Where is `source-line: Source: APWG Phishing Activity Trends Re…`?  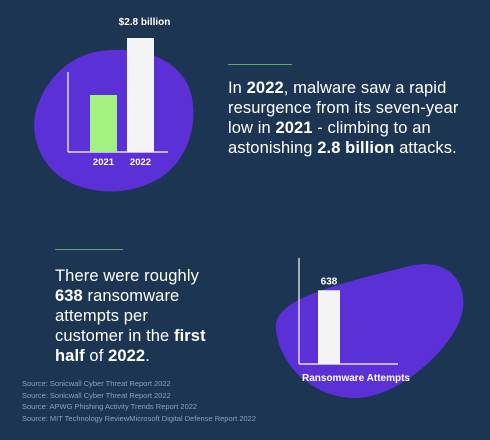
source-line: Source: APWG Phishing Activity Trends Re… is located at coordinates (110, 407).